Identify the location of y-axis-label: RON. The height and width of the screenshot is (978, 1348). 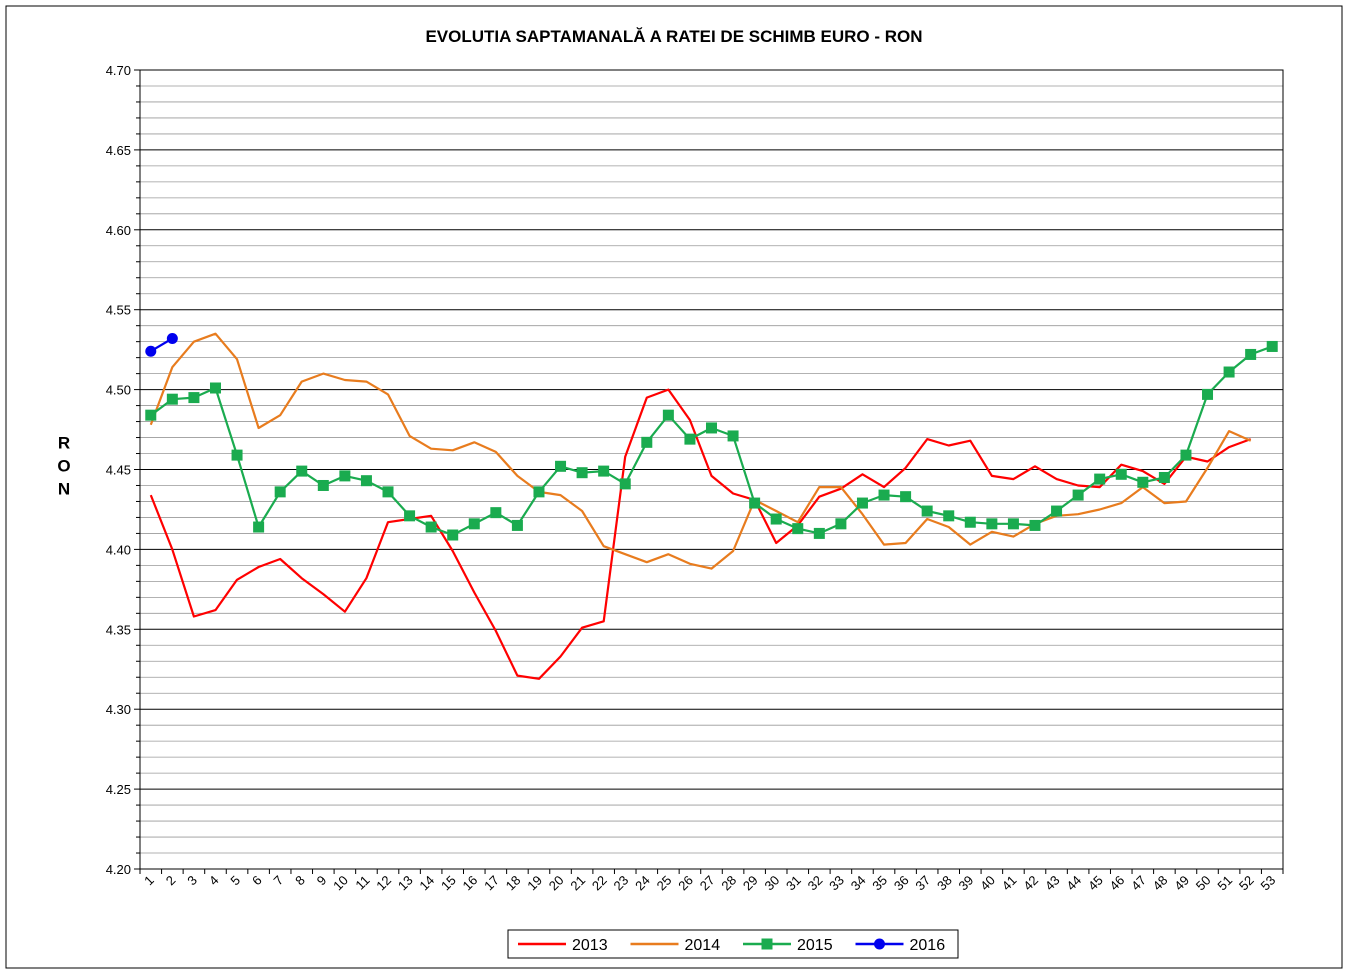
(64, 468).